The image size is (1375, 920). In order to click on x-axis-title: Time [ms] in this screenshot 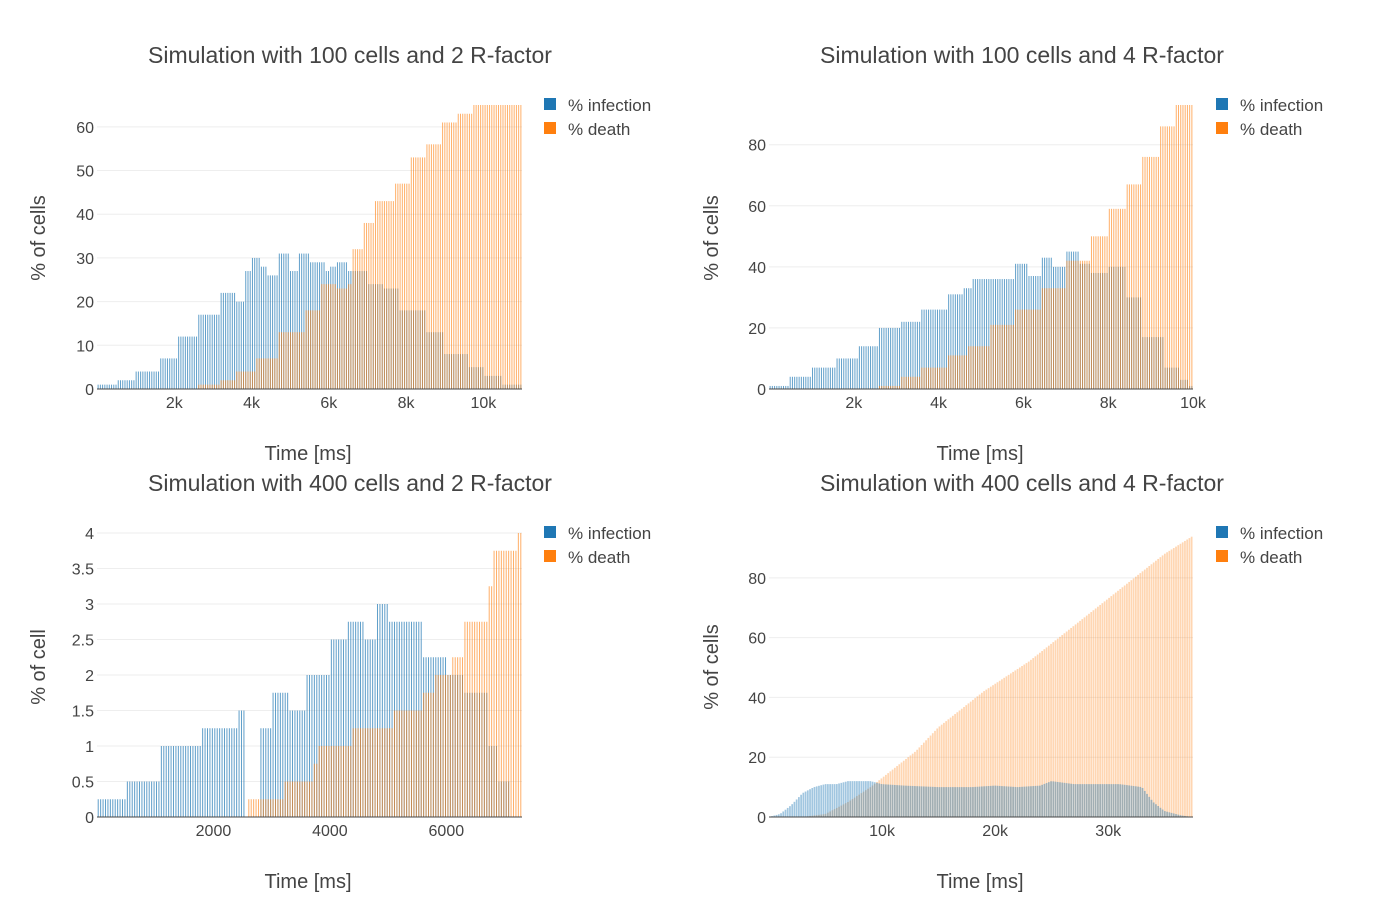, I will do `click(979, 454)`.